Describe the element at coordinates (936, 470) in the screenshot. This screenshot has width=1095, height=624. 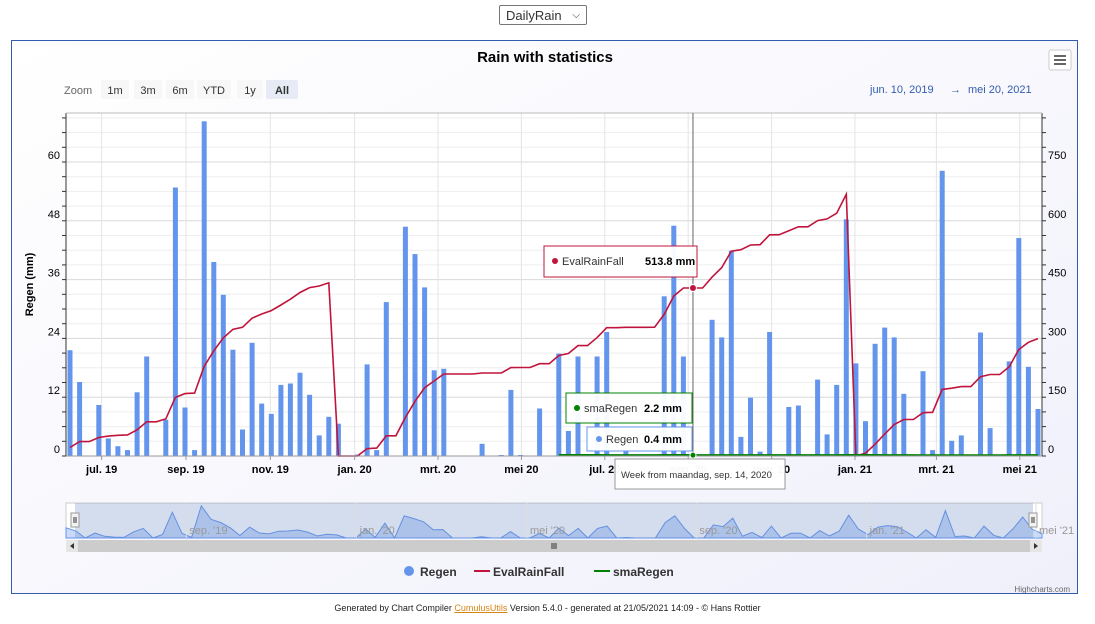
I see `x-tick-label: mrt. 21` at that location.